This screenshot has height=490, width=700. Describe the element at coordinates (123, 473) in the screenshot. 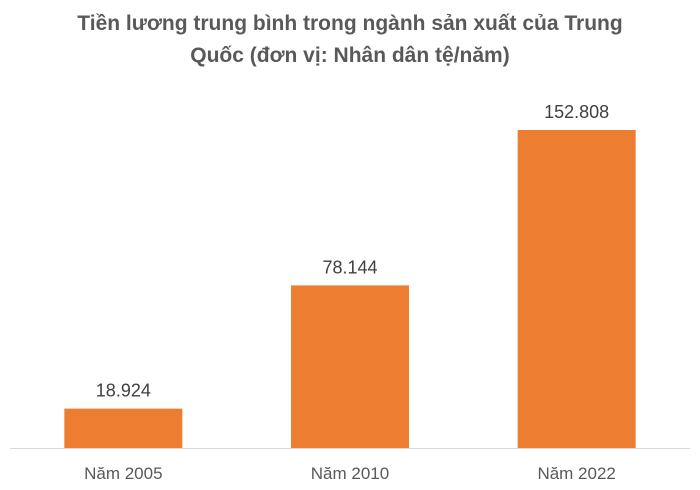

I see `x-tick-label-1: Năm 2005` at that location.